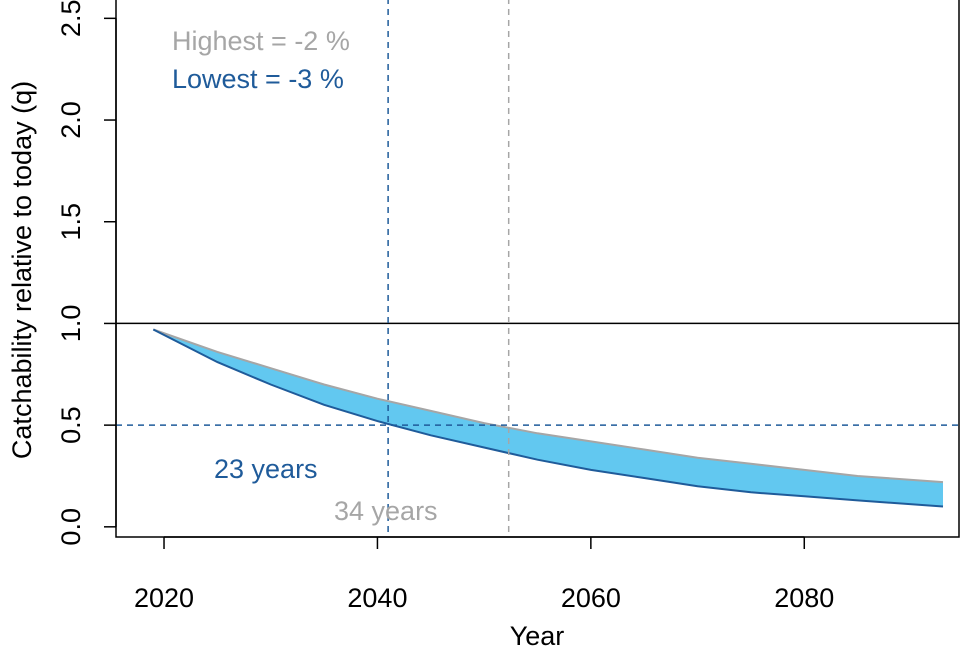 Image resolution: width=960 pixels, height=672 pixels. What do you see at coordinates (71, 222) in the screenshot?
I see `y-tick-label: 1.5` at bounding box center [71, 222].